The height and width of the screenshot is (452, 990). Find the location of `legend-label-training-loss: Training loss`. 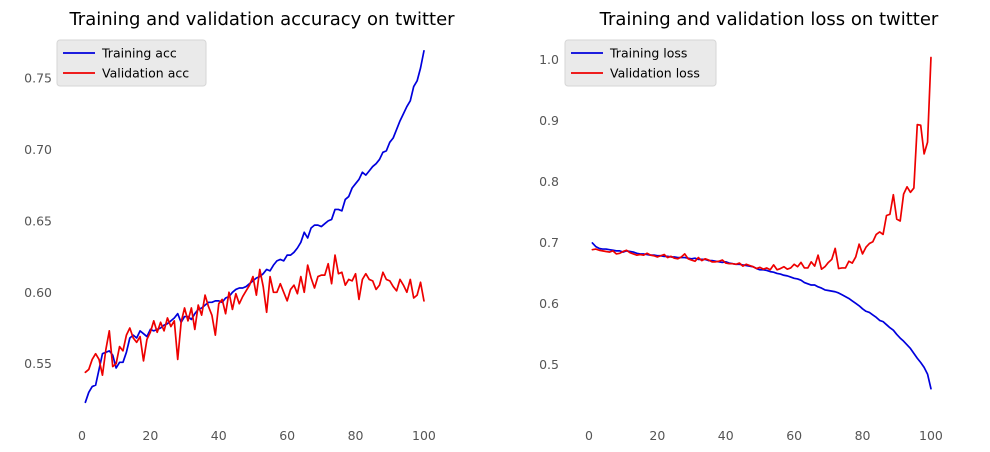

legend-label-training-loss: Training loss is located at coordinates (648, 53).